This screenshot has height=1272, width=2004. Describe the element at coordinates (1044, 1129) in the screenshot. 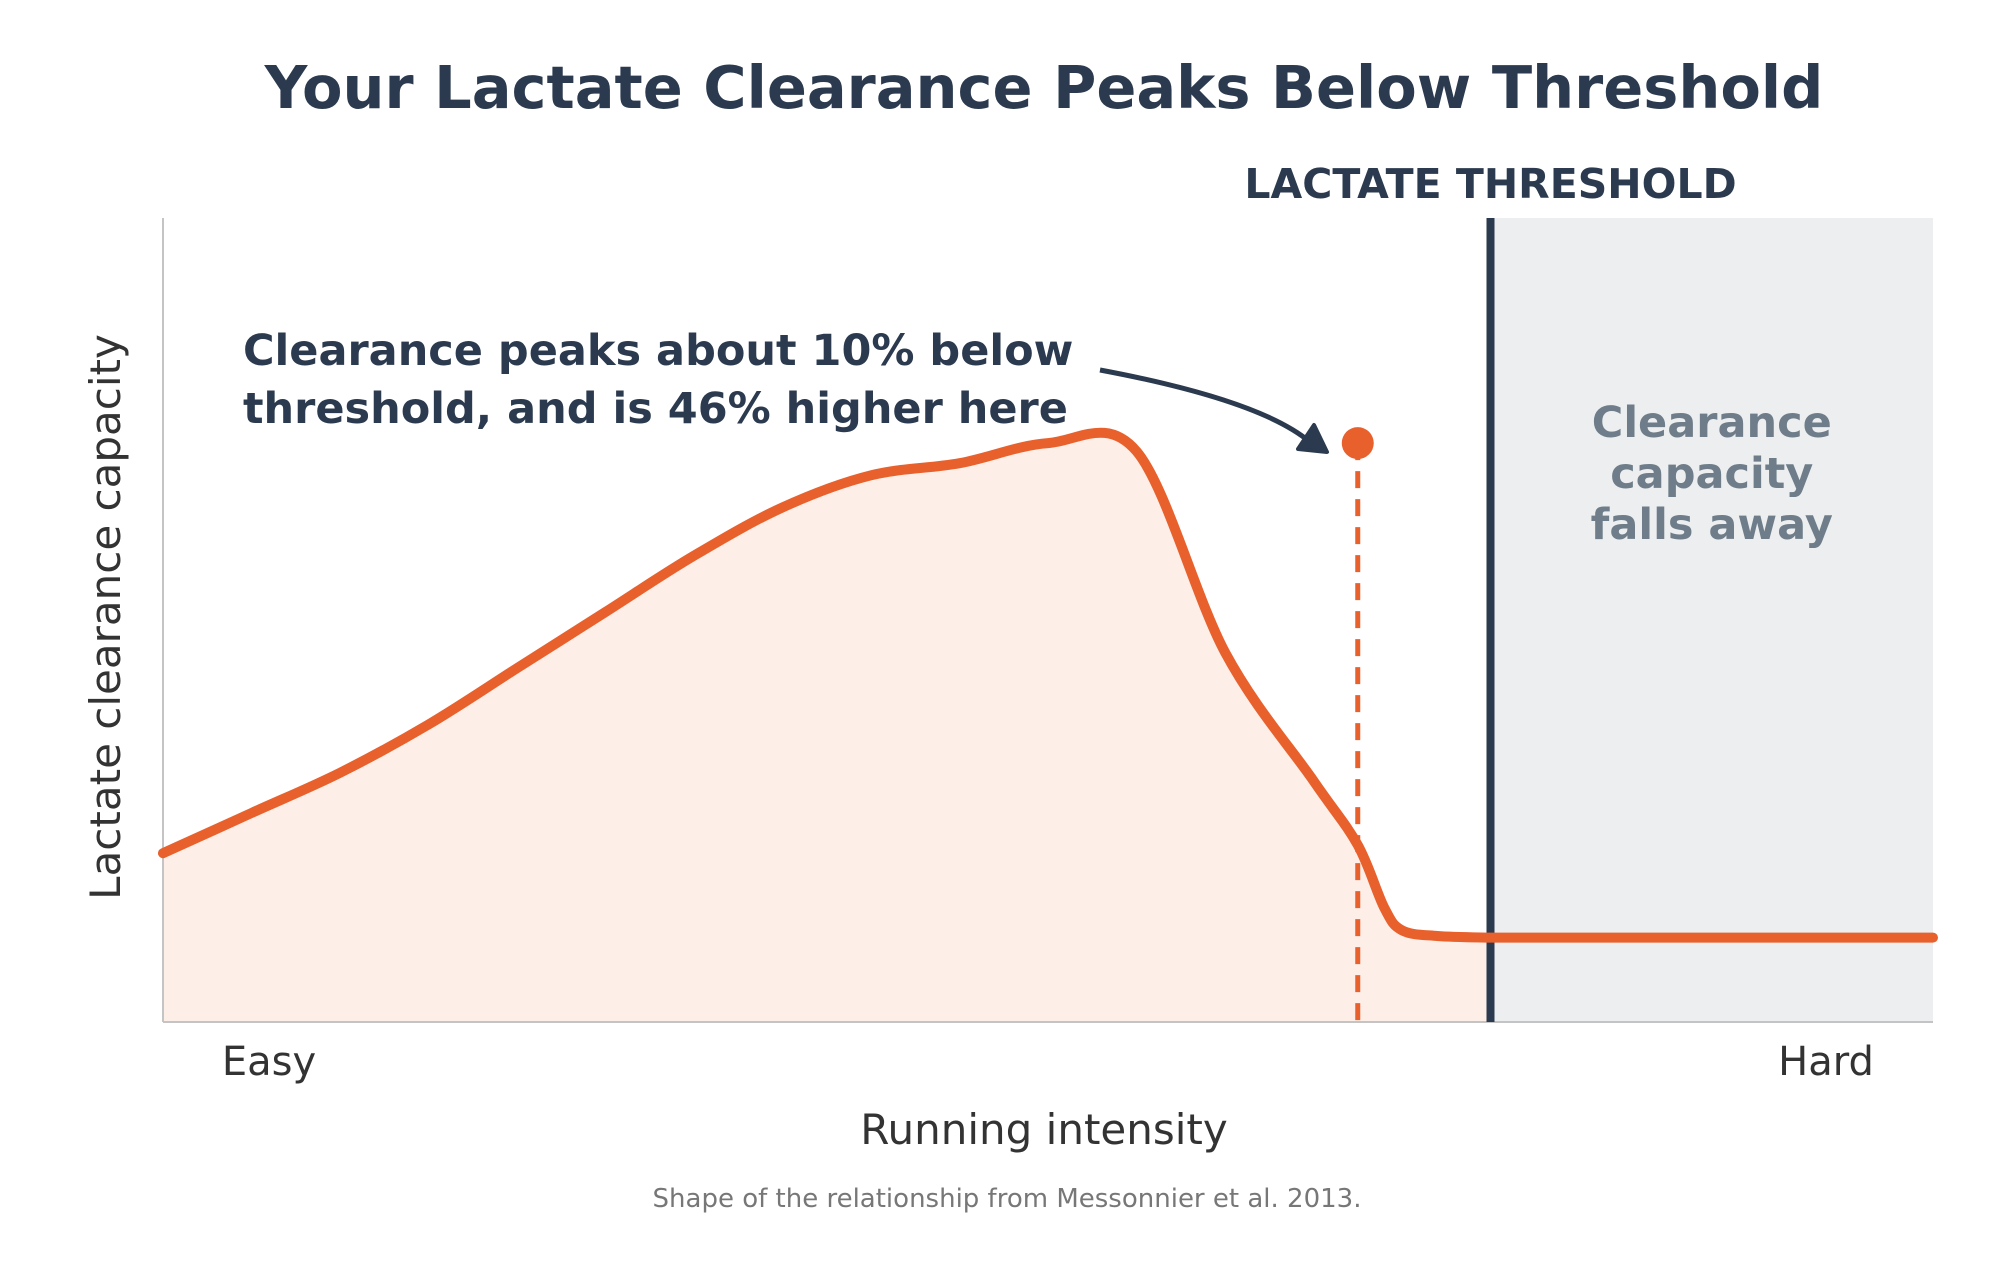

I see `x-axis-label: Running intensity` at that location.